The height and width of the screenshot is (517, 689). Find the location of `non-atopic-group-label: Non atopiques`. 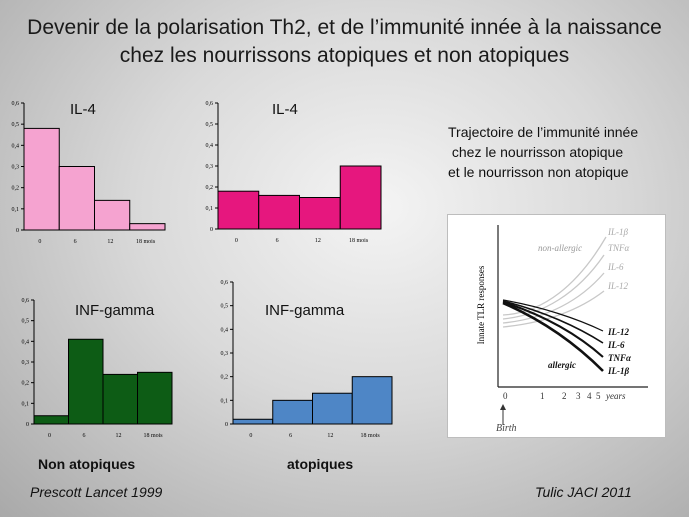

non-atopic-group-label: Non atopiques is located at coordinates (87, 464).